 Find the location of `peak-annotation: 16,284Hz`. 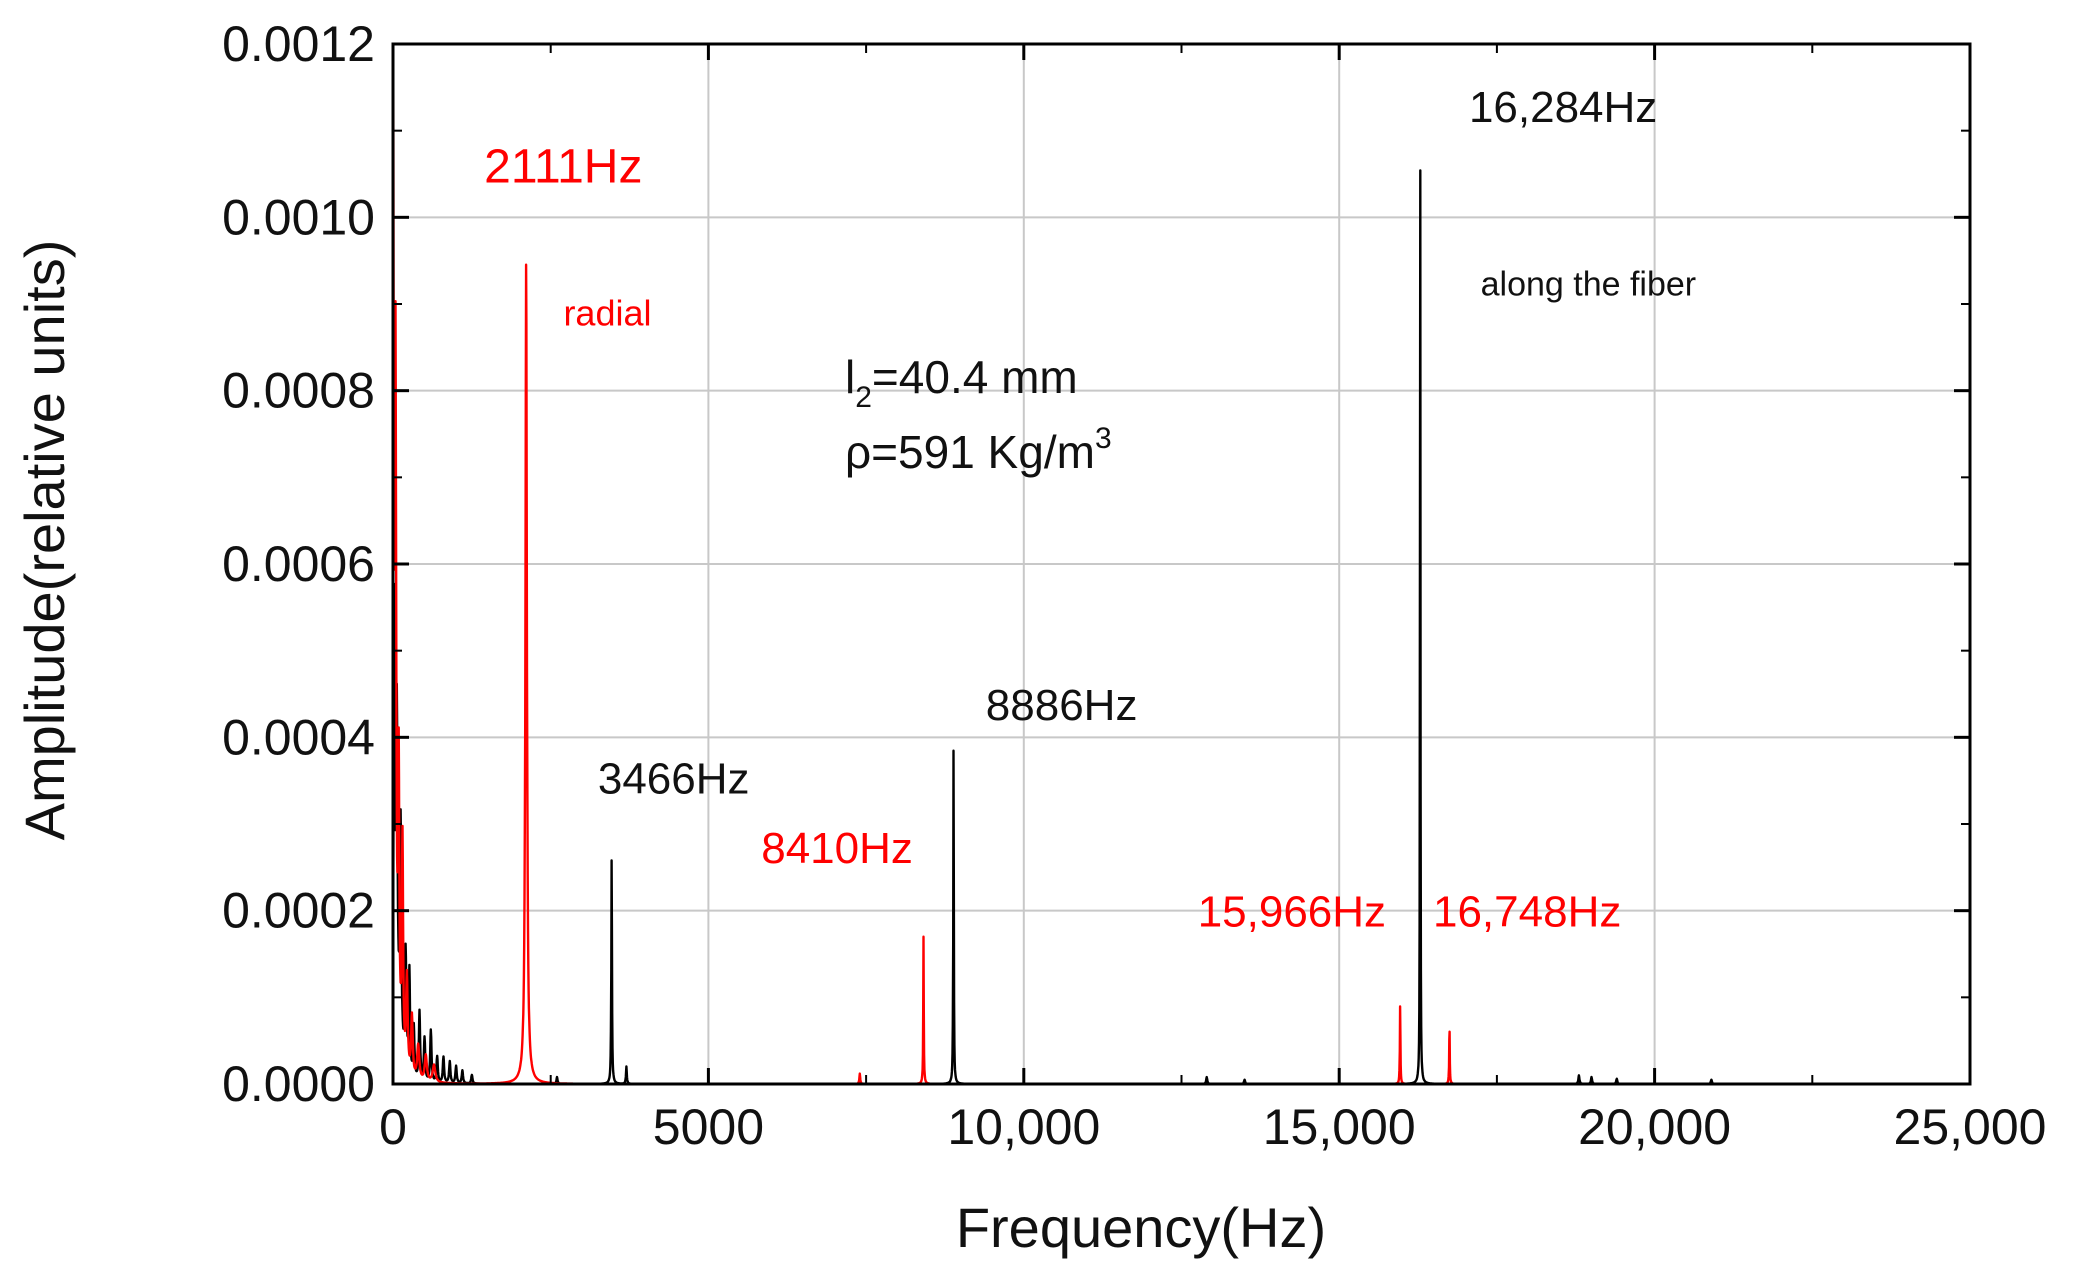

peak-annotation: 16,284Hz is located at coordinates (1563, 107).